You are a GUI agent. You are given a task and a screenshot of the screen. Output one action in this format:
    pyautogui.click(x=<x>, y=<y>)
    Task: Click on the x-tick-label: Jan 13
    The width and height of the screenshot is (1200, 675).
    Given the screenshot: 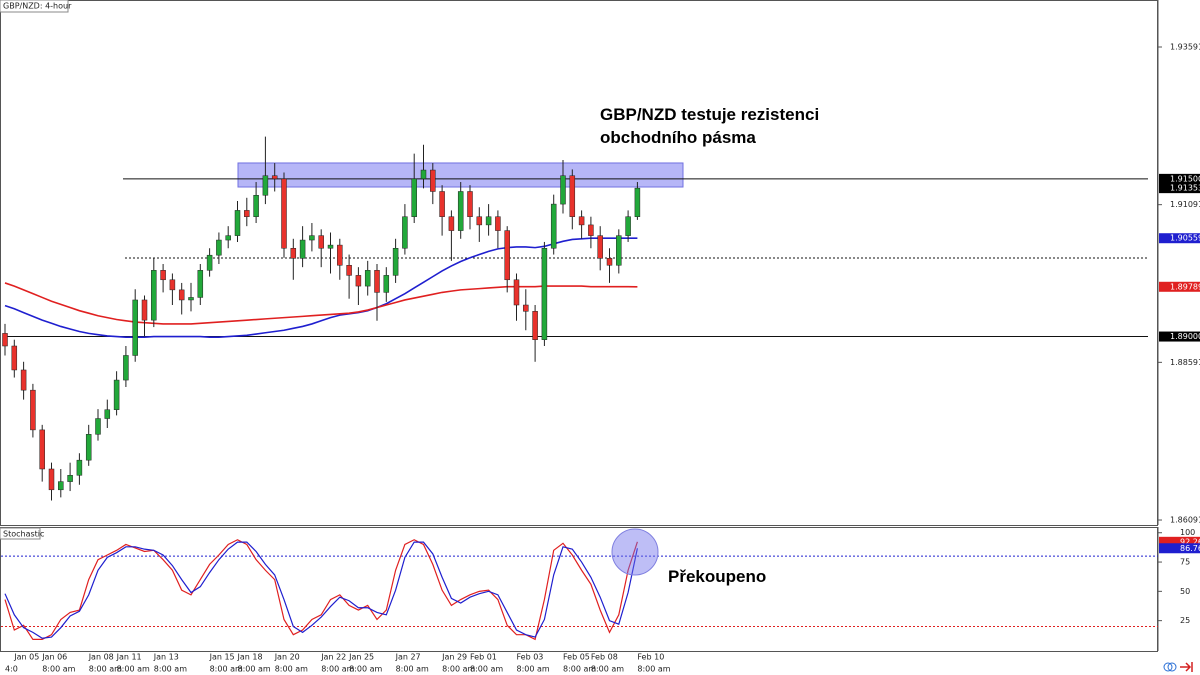 What is the action you would take?
    pyautogui.click(x=166, y=657)
    